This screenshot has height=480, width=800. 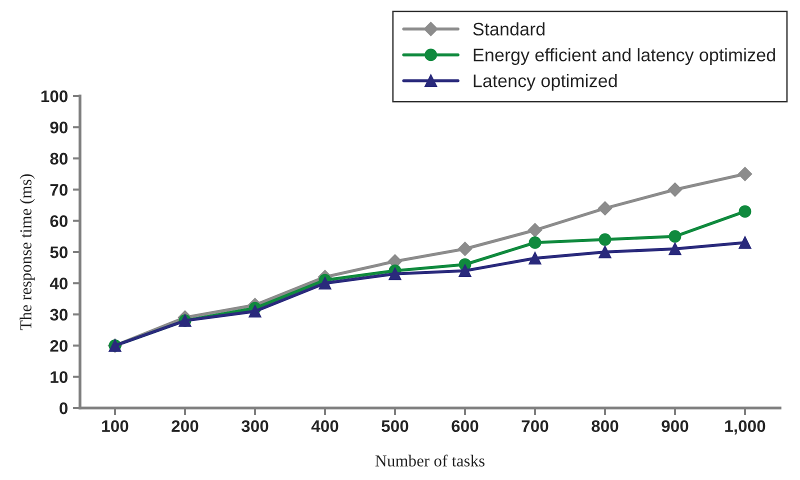 I want to click on x-tick-label: 400, so click(x=324, y=426).